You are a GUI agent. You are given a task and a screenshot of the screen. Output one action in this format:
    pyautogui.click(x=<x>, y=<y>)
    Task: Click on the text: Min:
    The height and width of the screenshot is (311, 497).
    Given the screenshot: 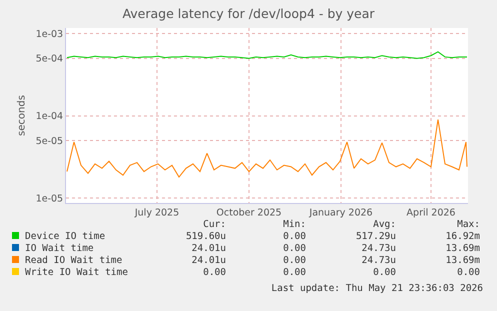 What is the action you would take?
    pyautogui.click(x=294, y=224)
    